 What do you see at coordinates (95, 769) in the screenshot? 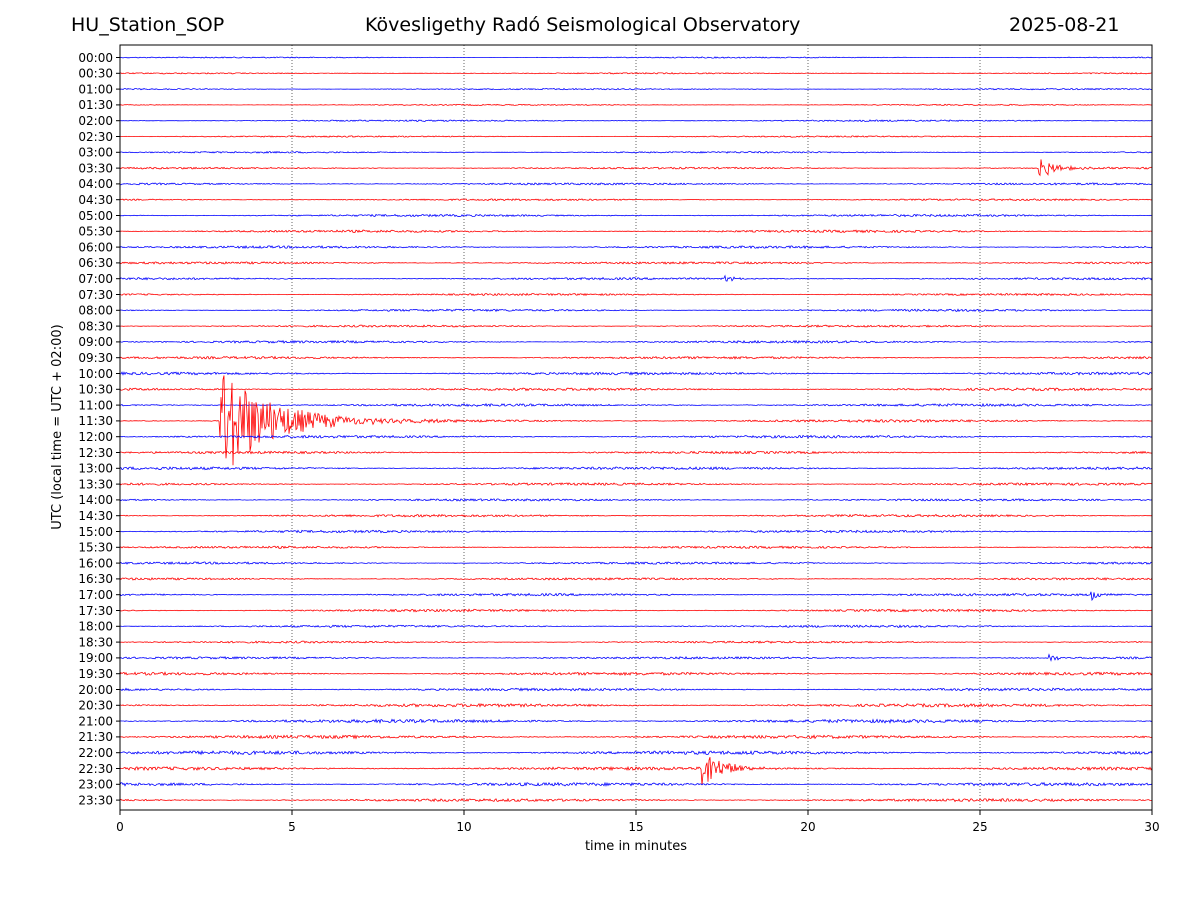
I see `y-tick-label: 22:30` at bounding box center [95, 769].